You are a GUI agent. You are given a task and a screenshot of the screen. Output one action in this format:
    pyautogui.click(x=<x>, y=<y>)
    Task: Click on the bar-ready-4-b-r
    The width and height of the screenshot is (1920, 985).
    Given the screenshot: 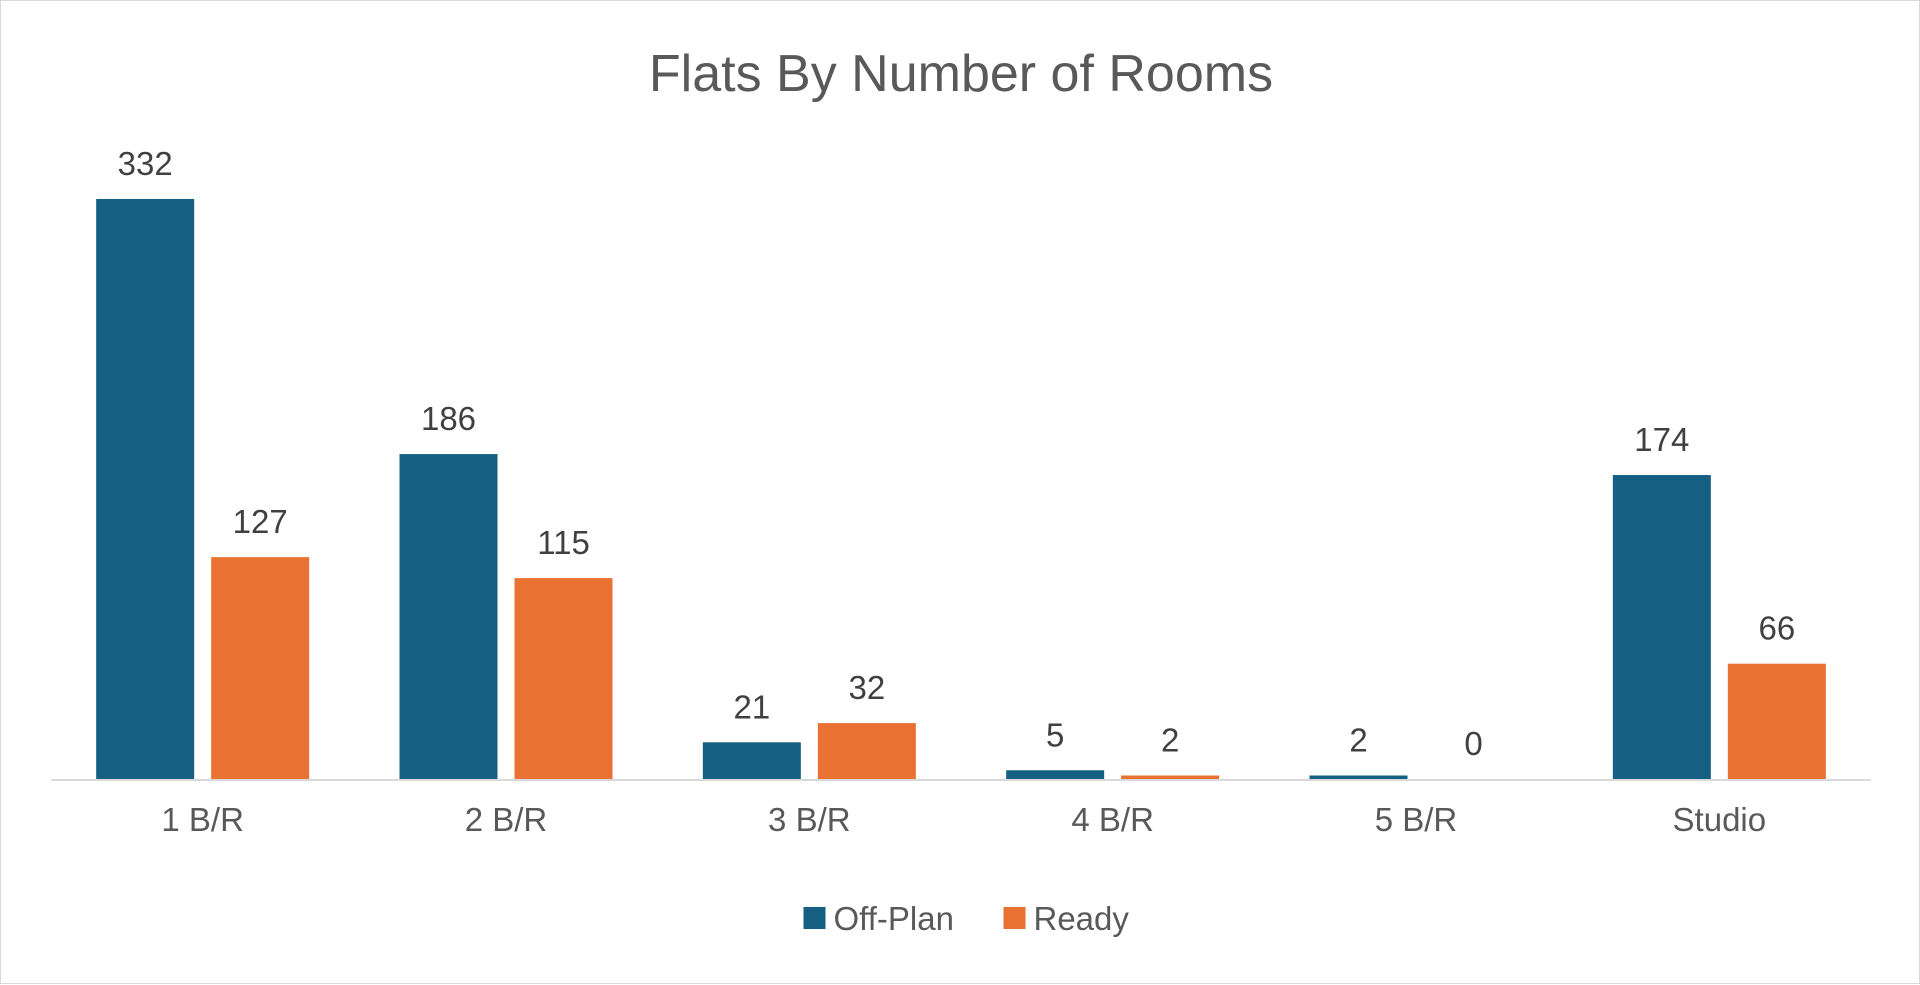 What is the action you would take?
    pyautogui.click(x=1170, y=777)
    